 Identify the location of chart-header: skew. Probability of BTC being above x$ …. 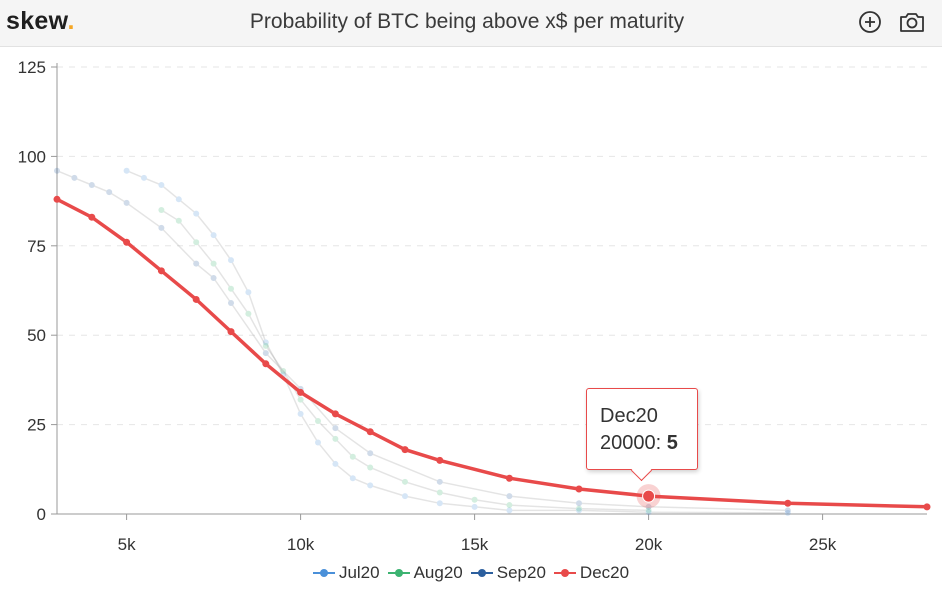
(471, 23).